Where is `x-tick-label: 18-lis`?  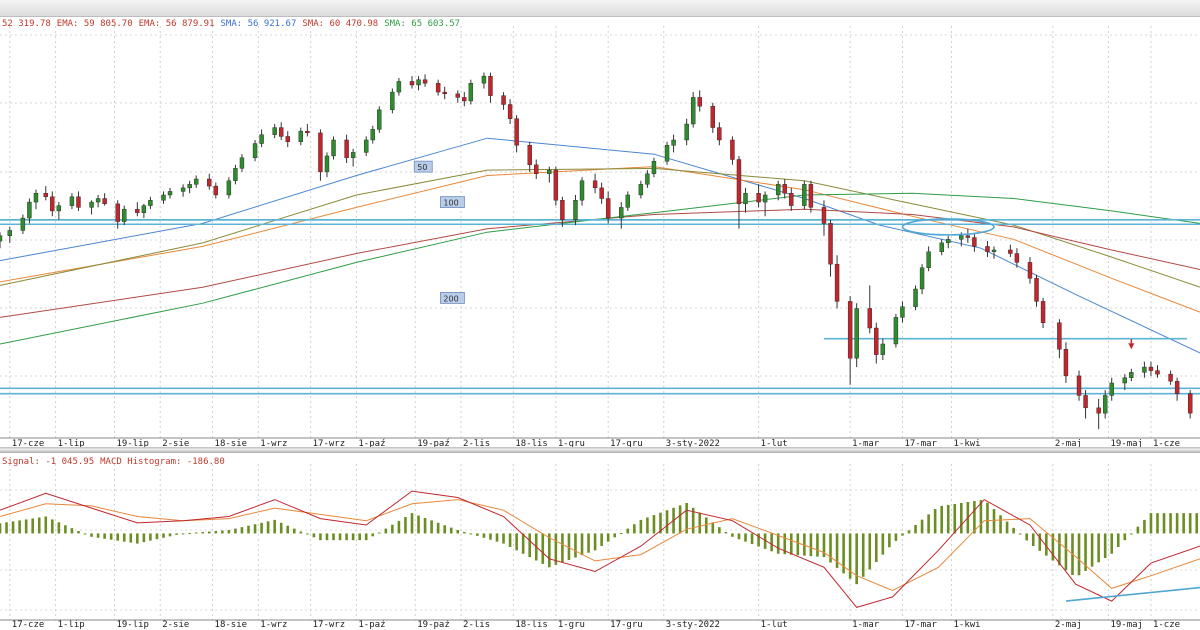
x-tick-label: 18-lis is located at coordinates (531, 625).